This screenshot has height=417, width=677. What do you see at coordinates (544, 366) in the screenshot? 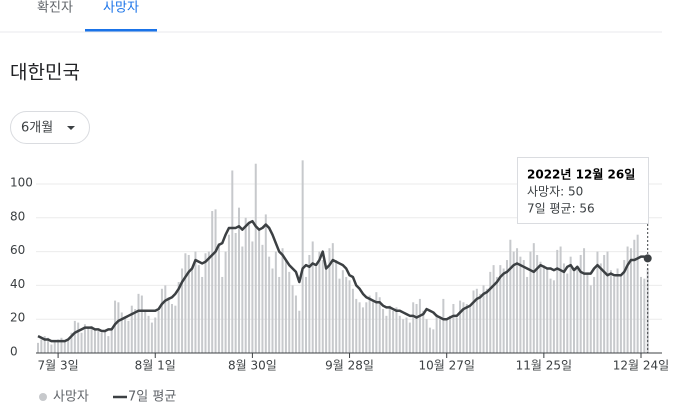
I see `x-tick-label: 11월 25일` at bounding box center [544, 366].